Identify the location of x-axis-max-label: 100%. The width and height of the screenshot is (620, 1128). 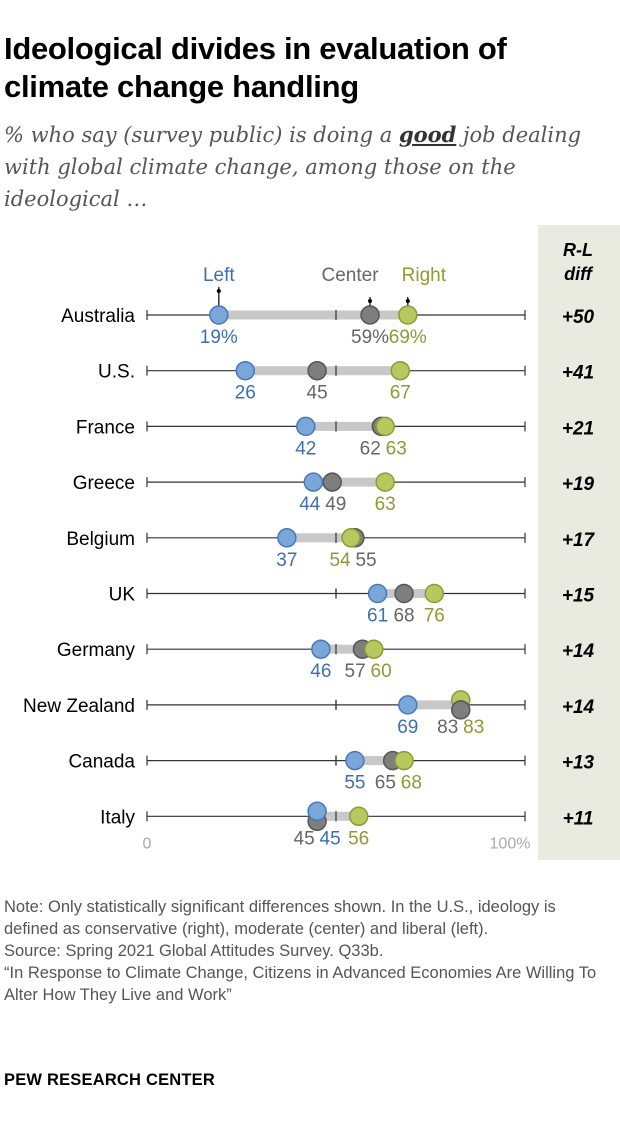
(510, 843).